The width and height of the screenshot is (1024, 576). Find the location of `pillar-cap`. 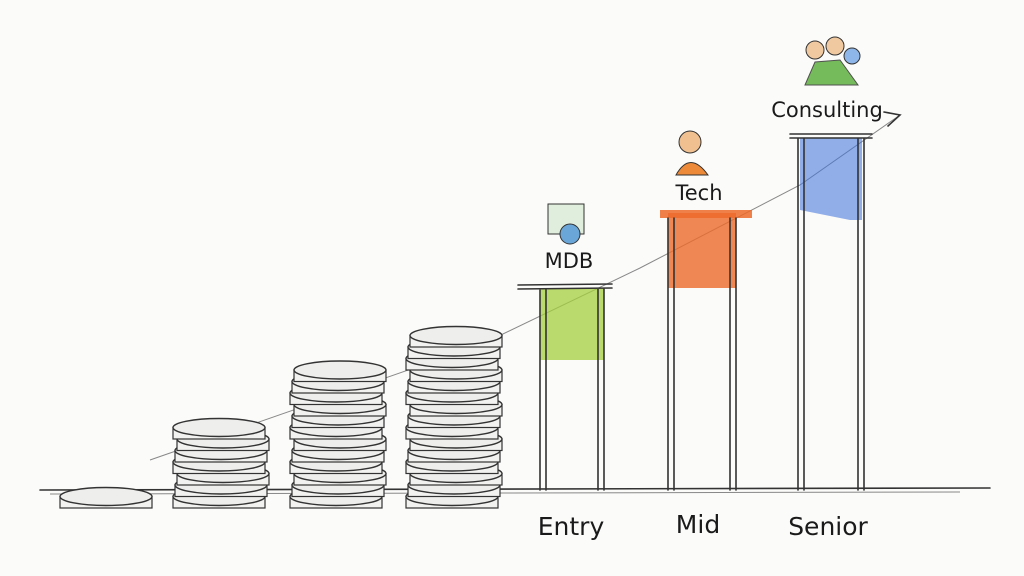

pillar-cap is located at coordinates (706, 214).